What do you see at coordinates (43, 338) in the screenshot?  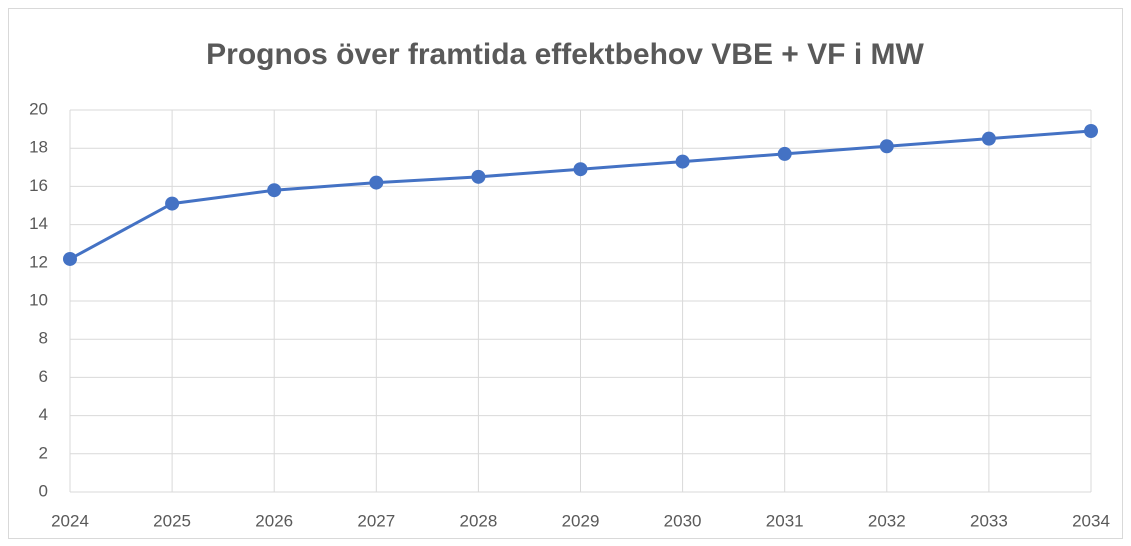 I see `y-tick-label: 8` at bounding box center [43, 338].